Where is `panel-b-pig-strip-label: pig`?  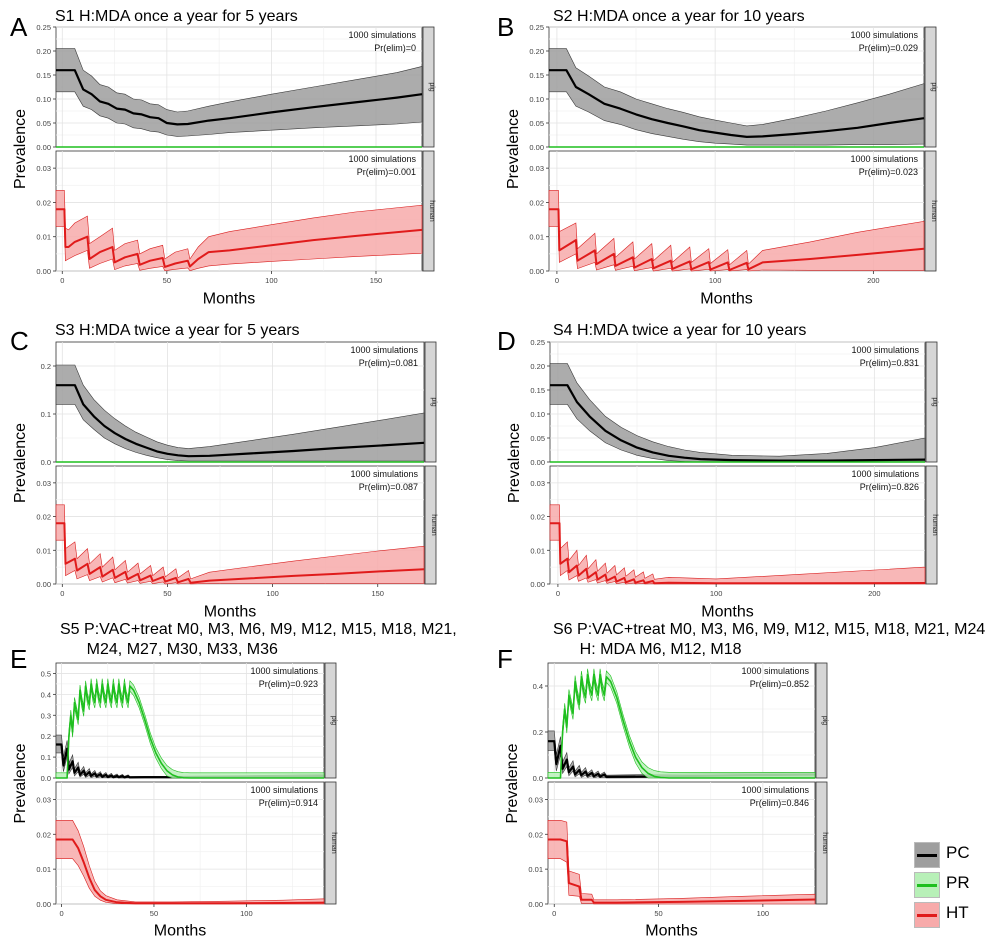 panel-b-pig-strip-label: pig is located at coordinates (933, 86).